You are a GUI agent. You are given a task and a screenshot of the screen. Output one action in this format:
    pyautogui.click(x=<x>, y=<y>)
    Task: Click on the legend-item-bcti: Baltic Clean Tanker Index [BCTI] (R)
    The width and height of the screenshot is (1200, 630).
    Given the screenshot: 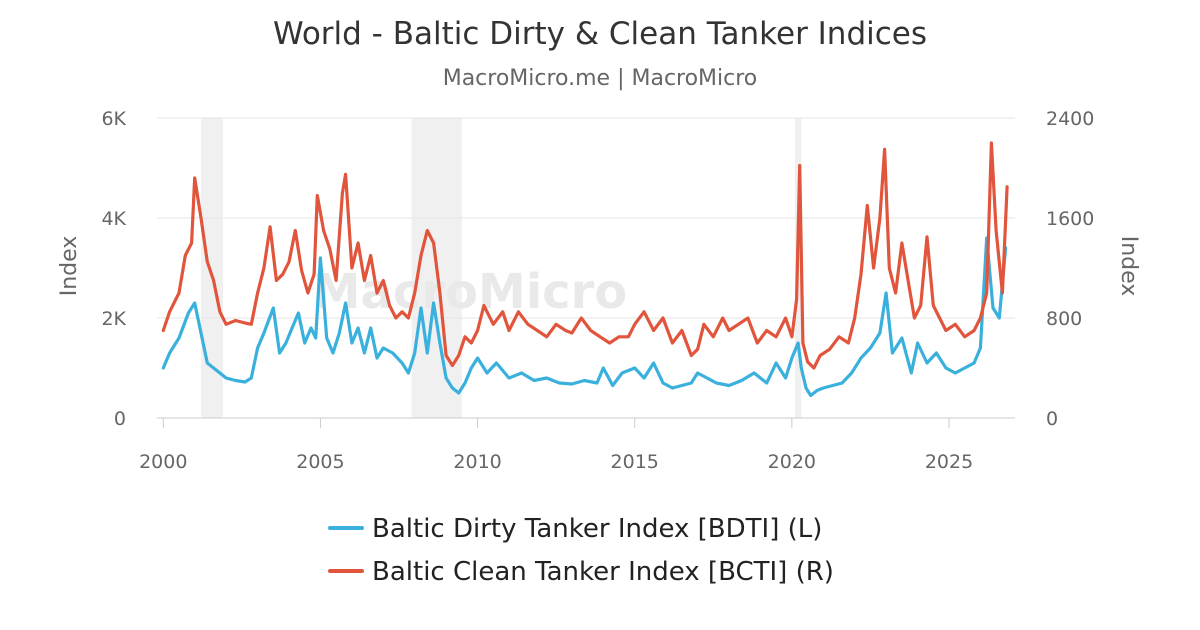 What is the action you would take?
    pyautogui.click(x=581, y=572)
    